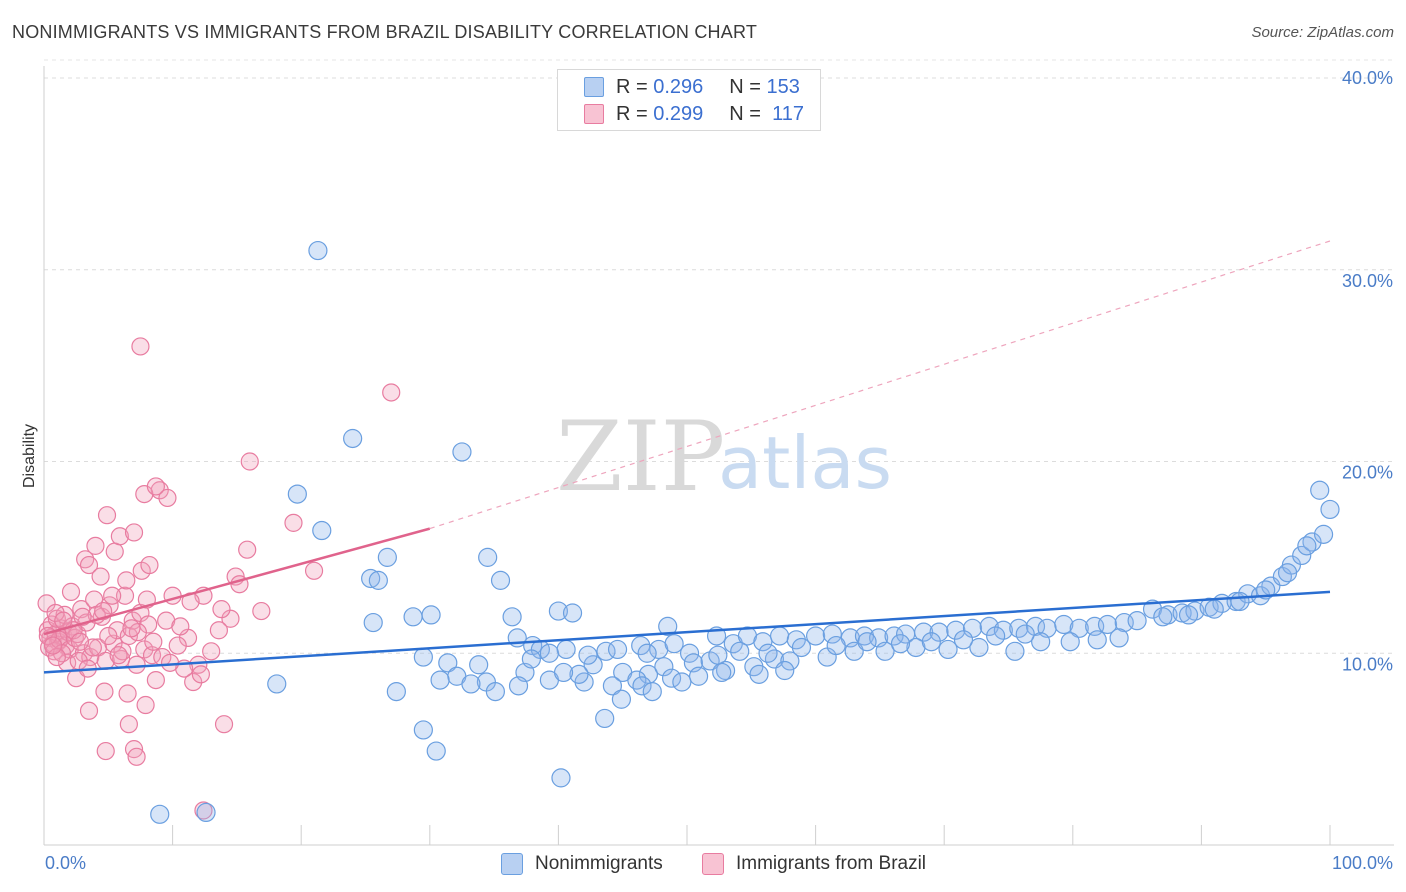 The width and height of the screenshot is (1406, 892). What do you see at coordinates (783, 86) in the screenshot?
I see `legend-n-value: 153` at bounding box center [783, 86].